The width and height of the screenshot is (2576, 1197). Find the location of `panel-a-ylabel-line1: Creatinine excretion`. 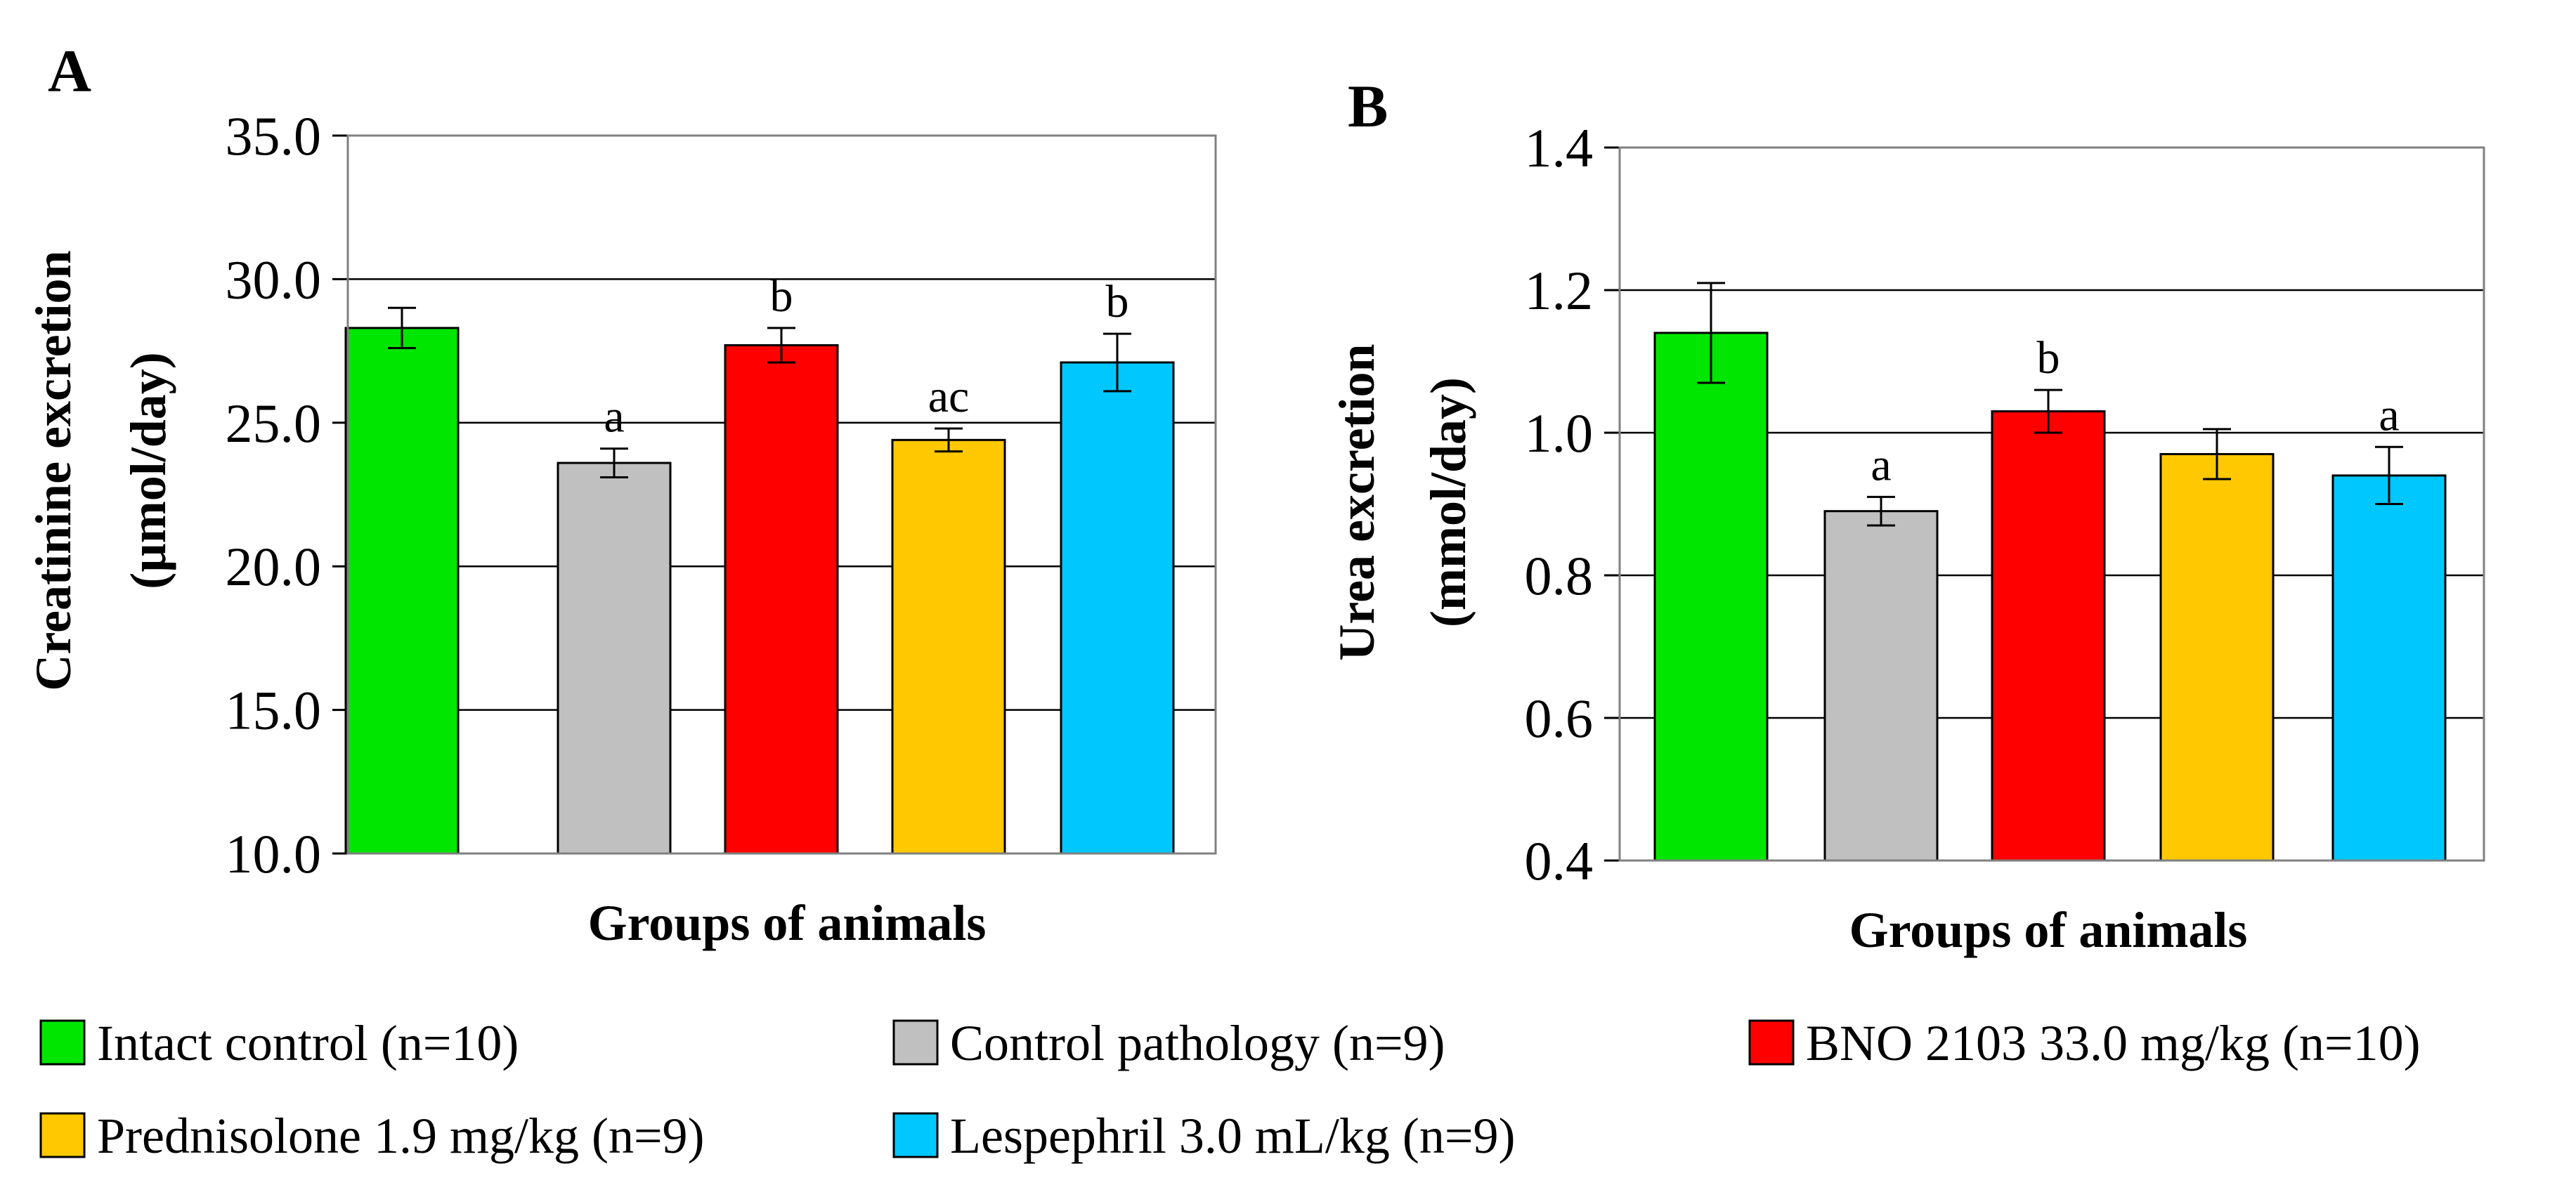

panel-a-ylabel-line1: Creatinine excretion is located at coordinates (54, 470).